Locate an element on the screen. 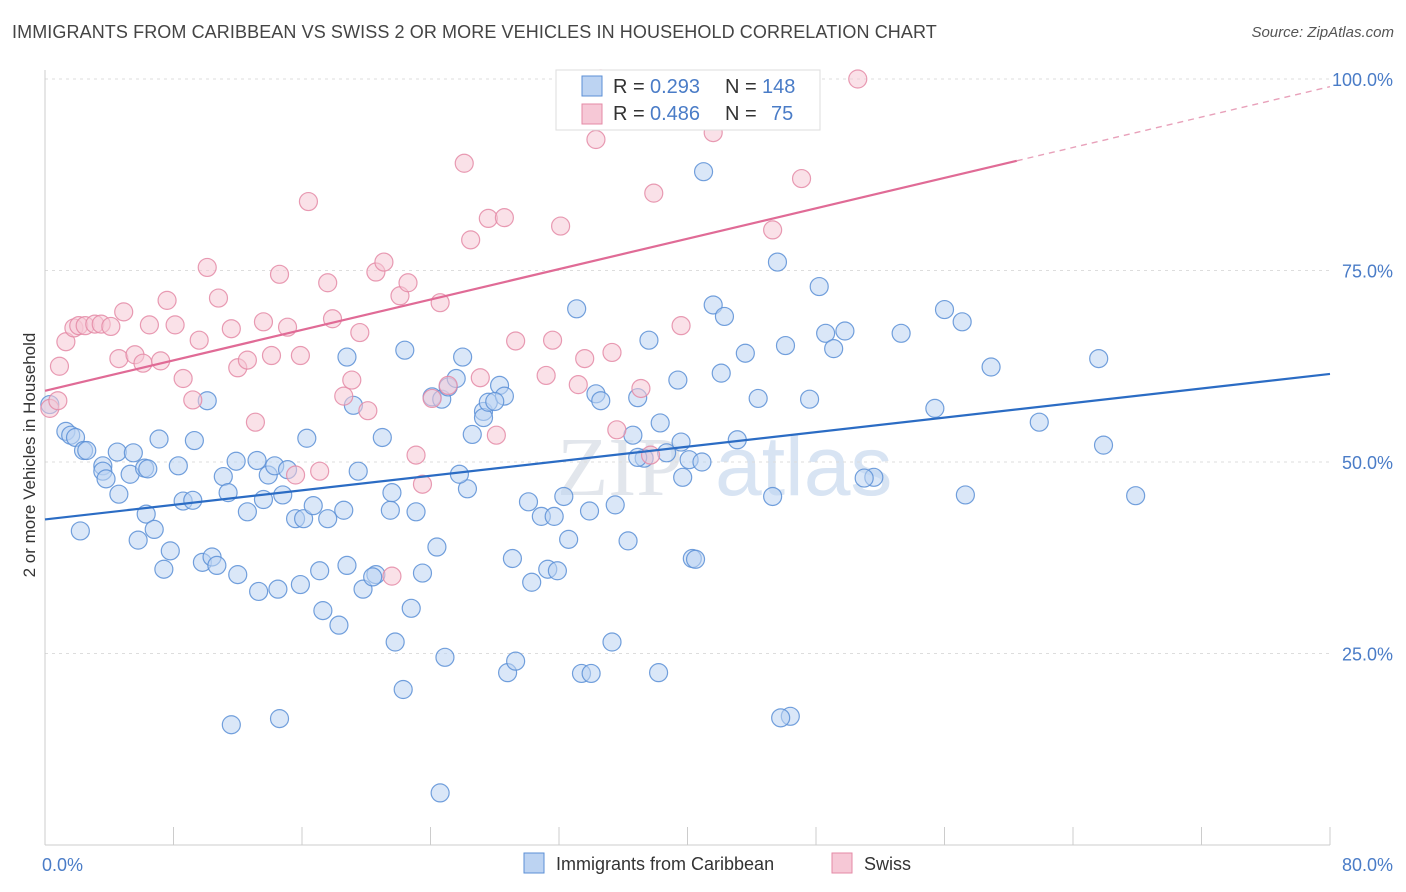 The height and width of the screenshot is (892, 1406). legend: Immigrants from Caribbean Swiss is located at coordinates (717, 863).